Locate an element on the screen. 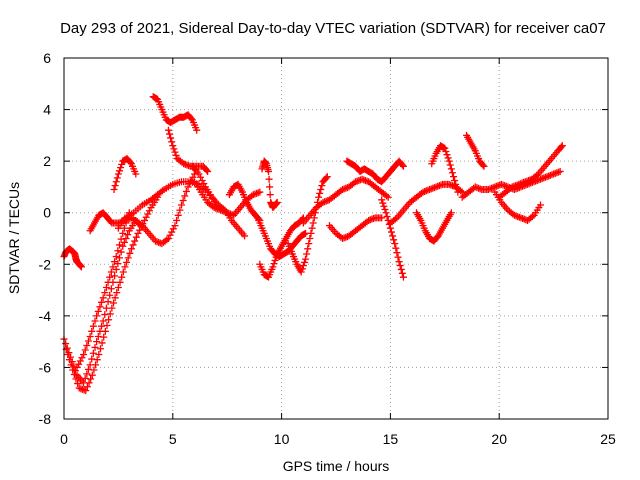 The height and width of the screenshot is (480, 640). series-track-t is located at coordinates (392, 238).